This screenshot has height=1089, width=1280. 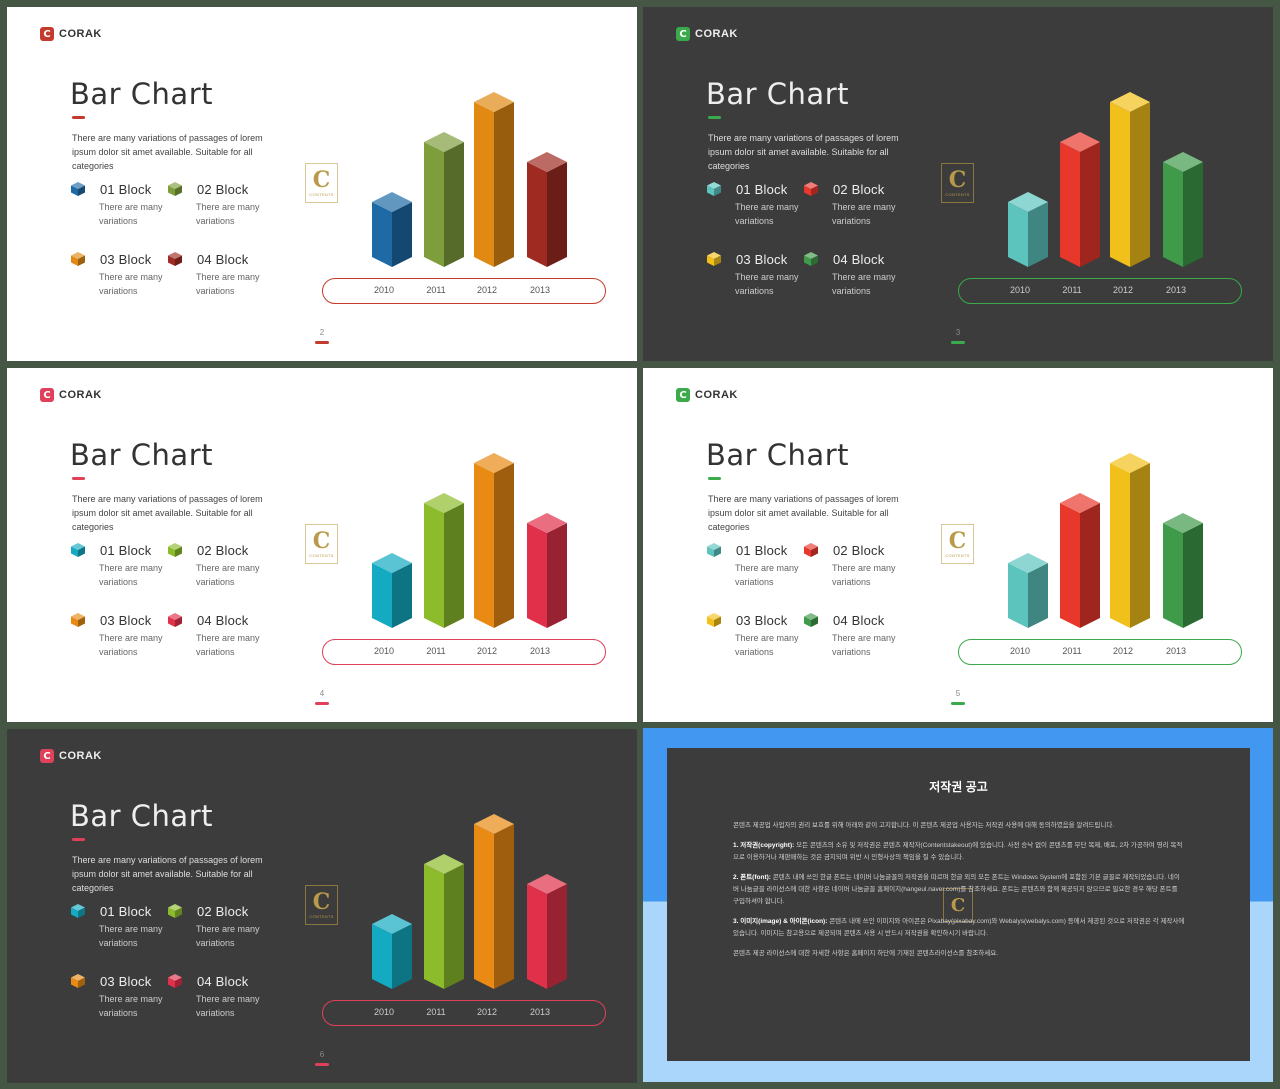 I want to click on legend-block-2: 02 Block There are many variations, so click(x=217, y=926).